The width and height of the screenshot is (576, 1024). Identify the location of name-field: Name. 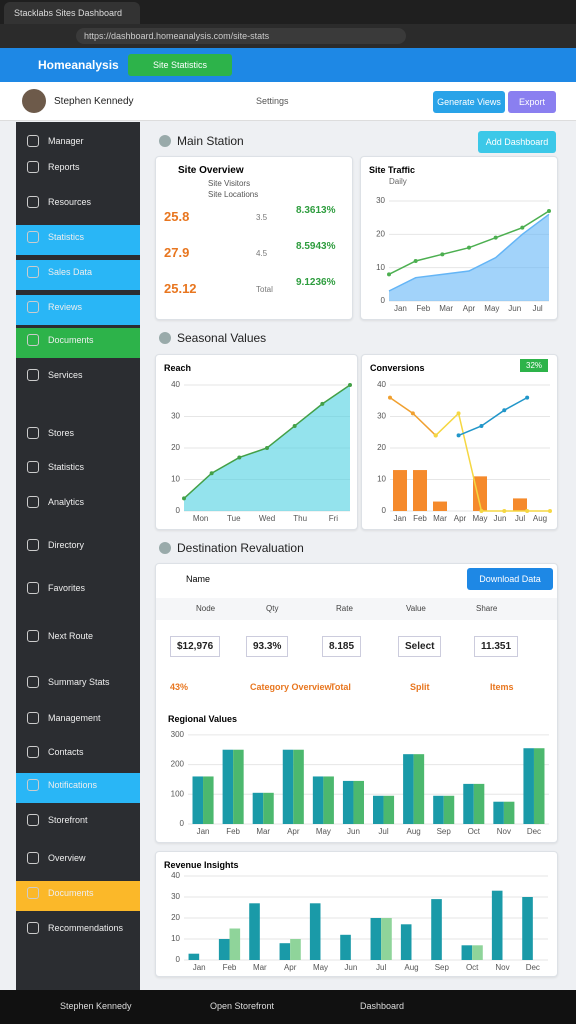
(198, 579).